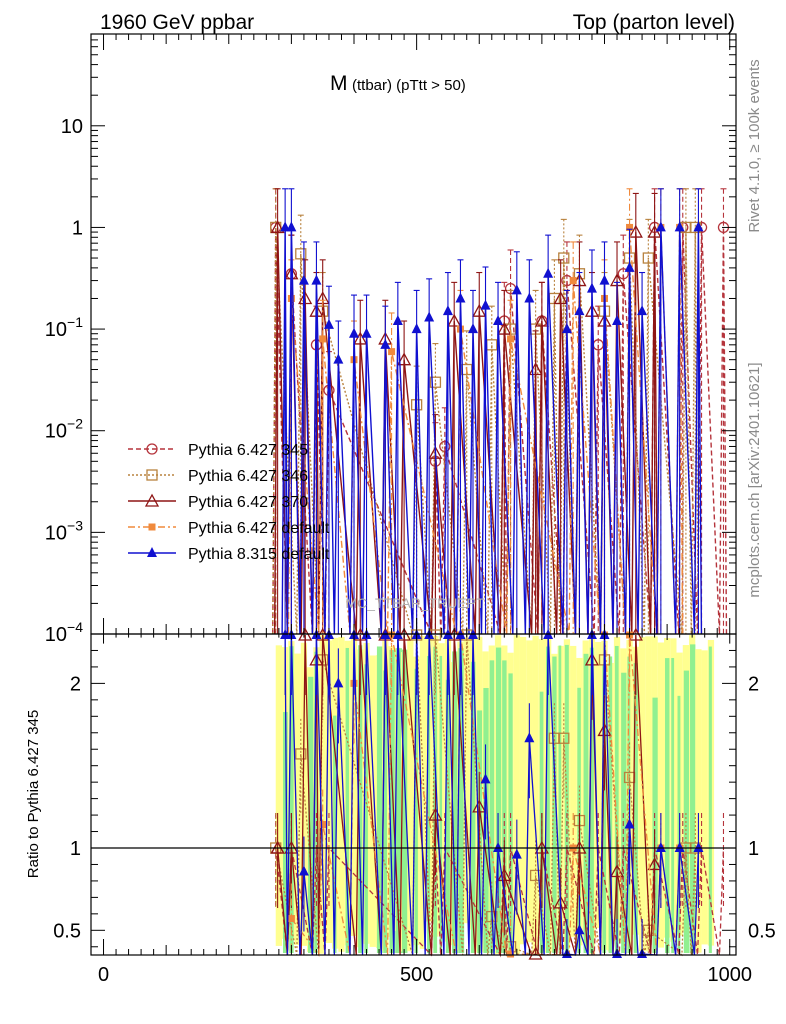 This screenshot has height=1024, width=786. What do you see at coordinates (259, 528) in the screenshot?
I see `legend-label: Pythia 6.427 default` at bounding box center [259, 528].